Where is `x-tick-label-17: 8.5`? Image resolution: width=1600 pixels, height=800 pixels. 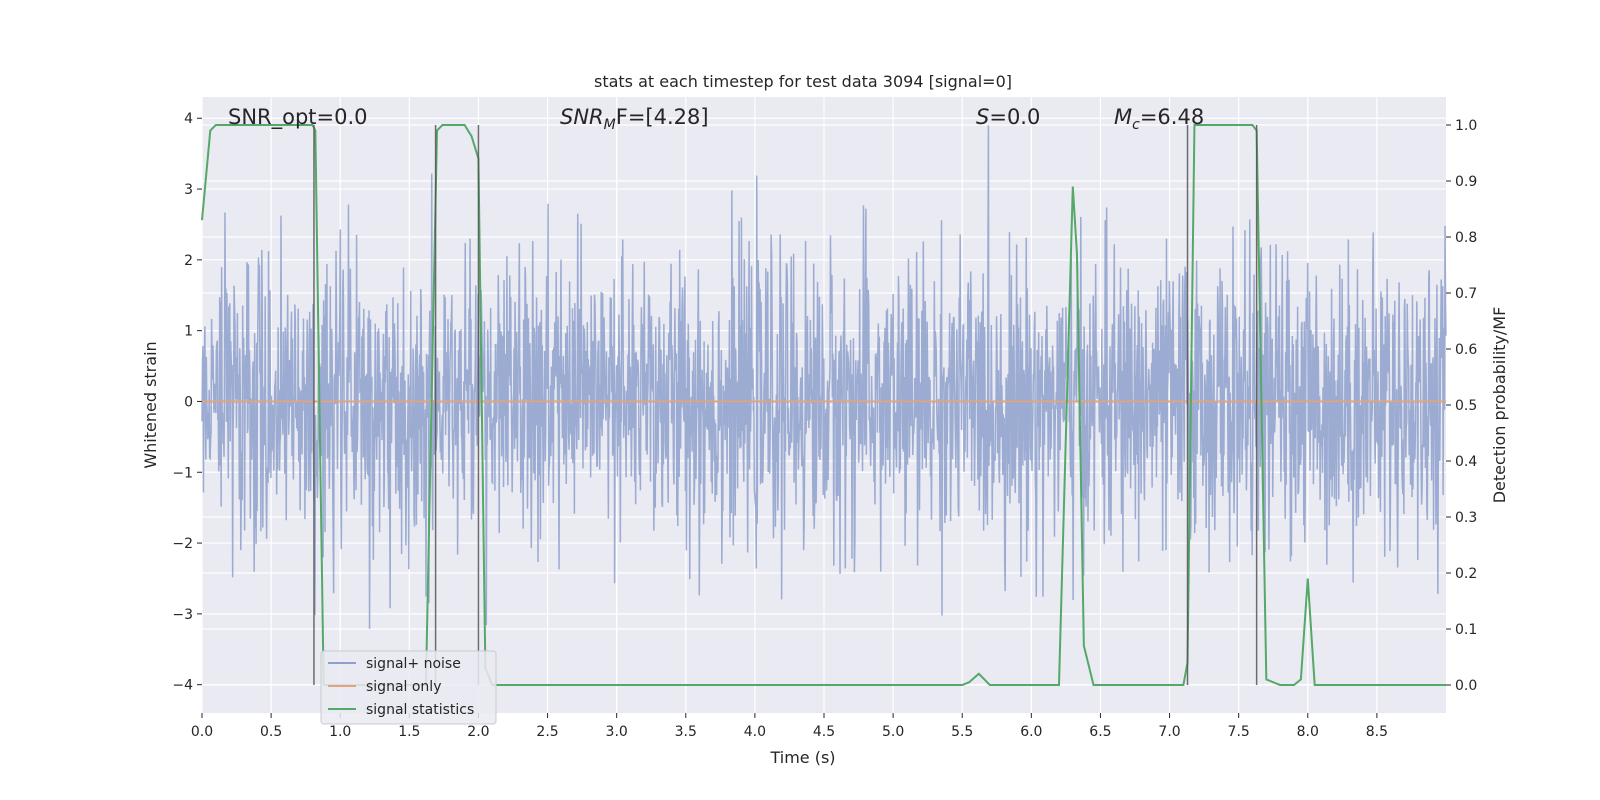
x-tick-label-17: 8.5 is located at coordinates (1377, 732).